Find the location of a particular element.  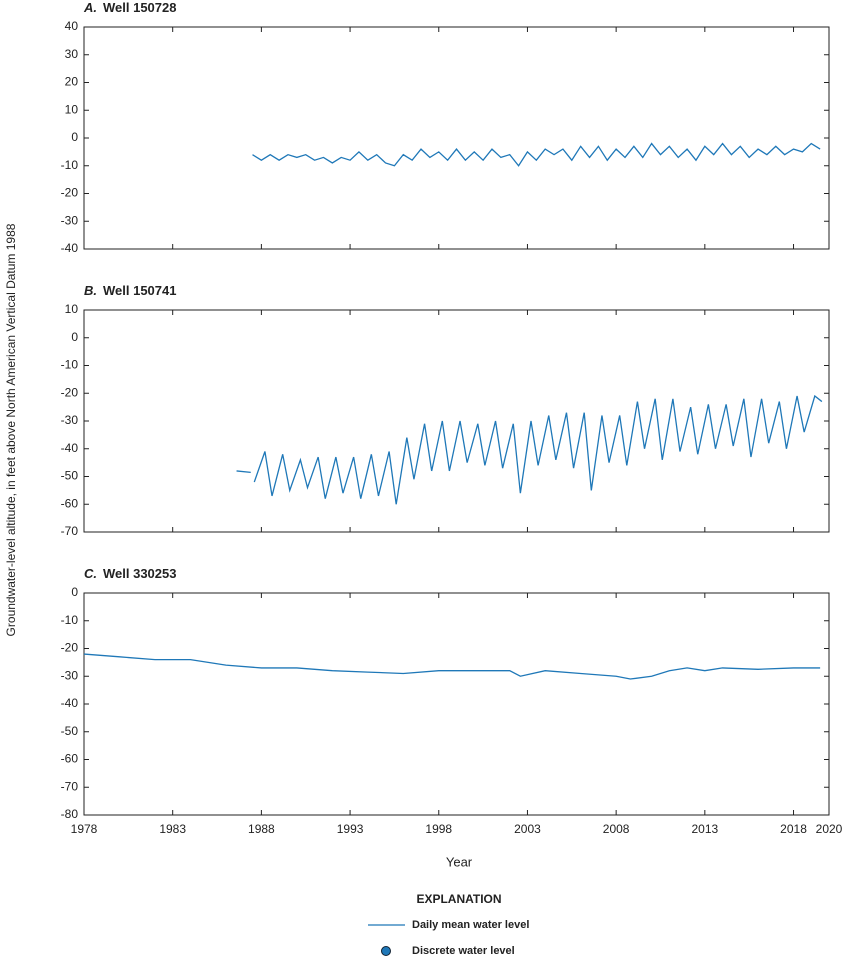

panel-name: Well 330253 is located at coordinates (139, 573).